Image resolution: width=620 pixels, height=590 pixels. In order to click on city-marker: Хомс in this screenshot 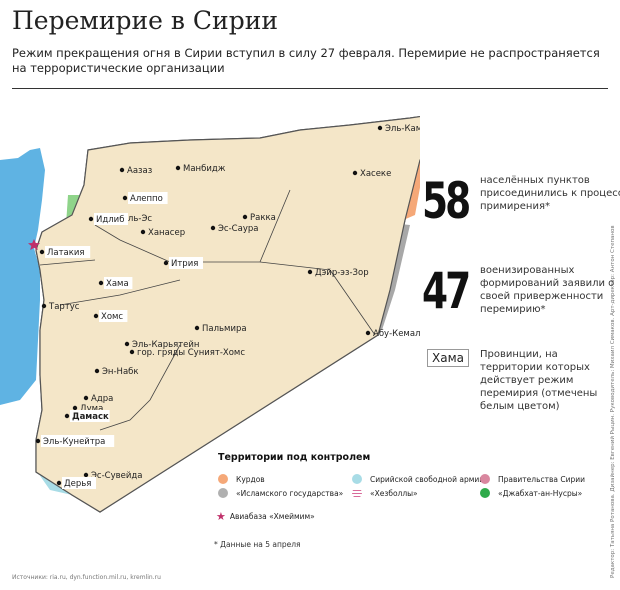, I will do `click(110, 316)`.